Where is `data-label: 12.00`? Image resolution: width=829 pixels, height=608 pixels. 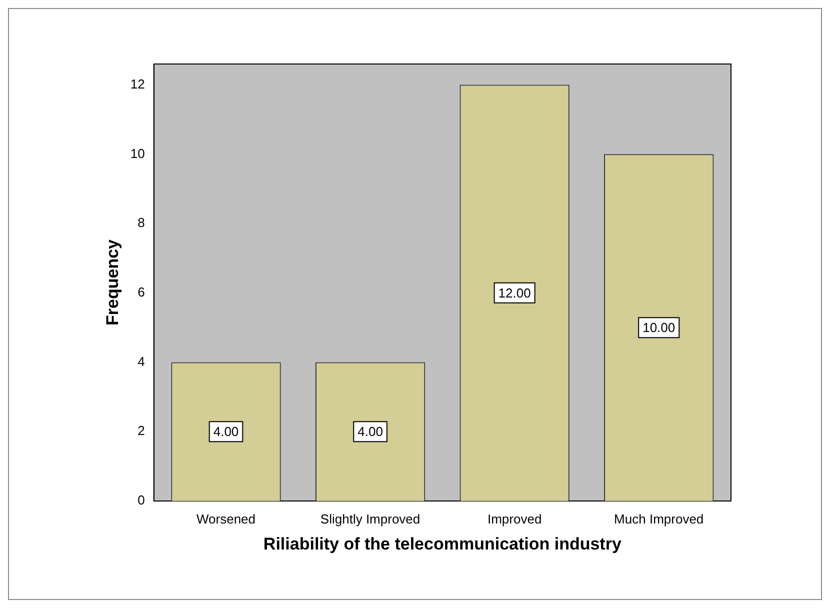 data-label: 12.00 is located at coordinates (514, 292).